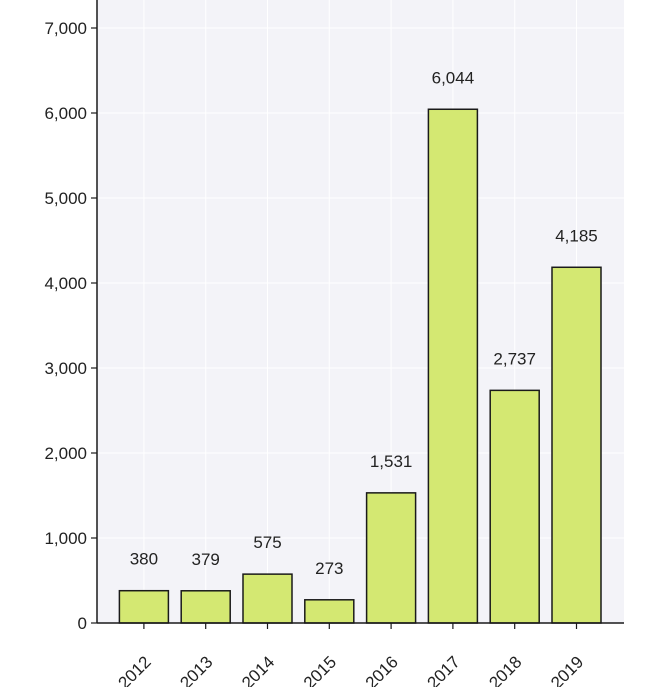 The height and width of the screenshot is (687, 655). I want to click on data-label-2019: 4,185, so click(576, 235).